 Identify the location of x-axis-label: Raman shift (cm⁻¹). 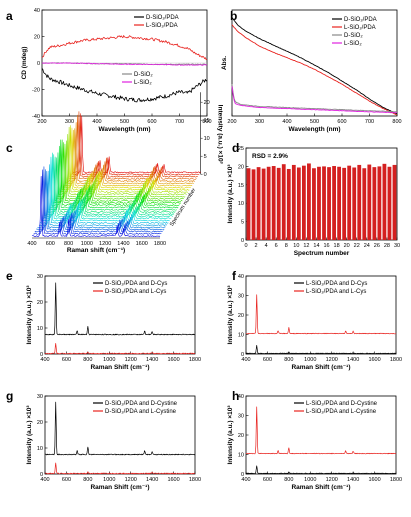
(96, 250).